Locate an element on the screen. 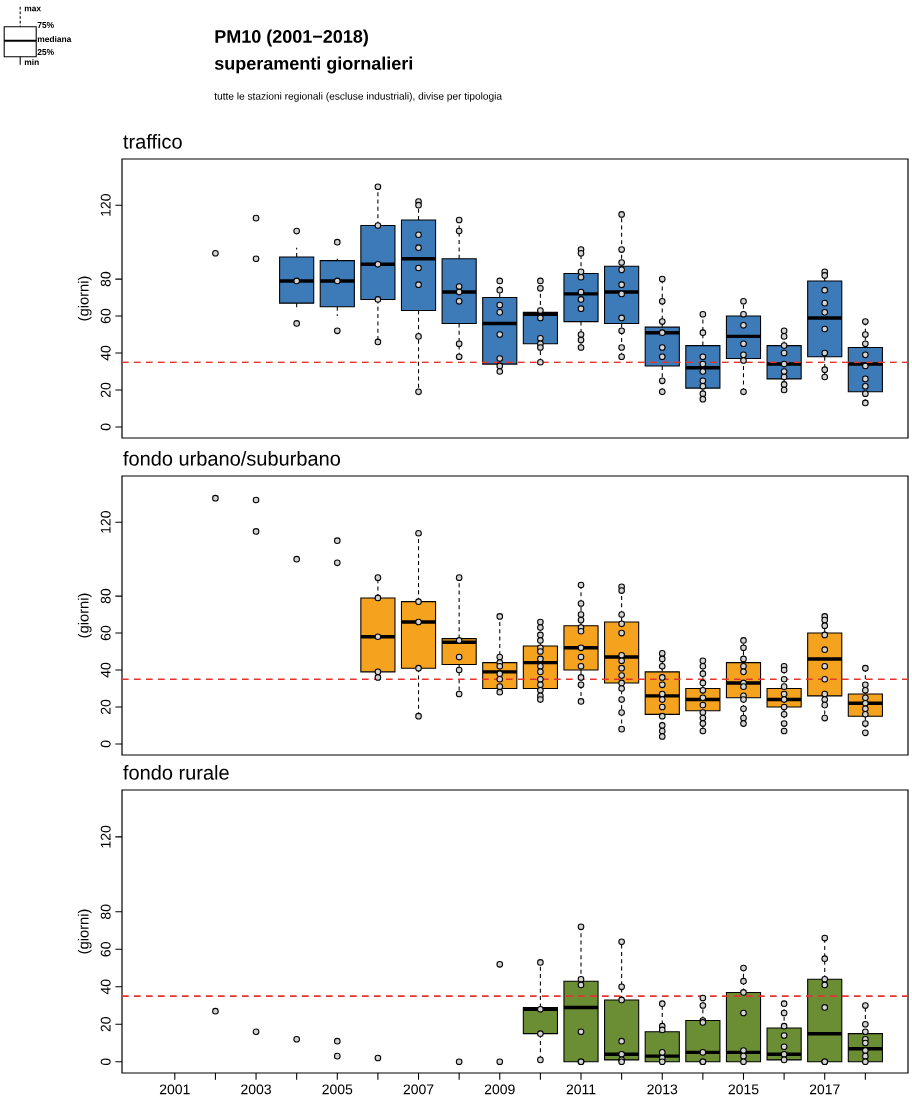  text: superamenti giornalieri is located at coordinates (313, 65).